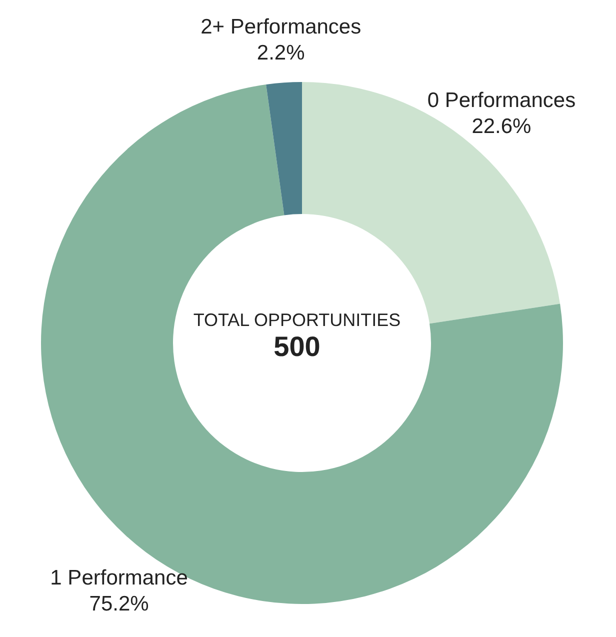  I want to click on data-label: 75.2%, so click(119, 604).